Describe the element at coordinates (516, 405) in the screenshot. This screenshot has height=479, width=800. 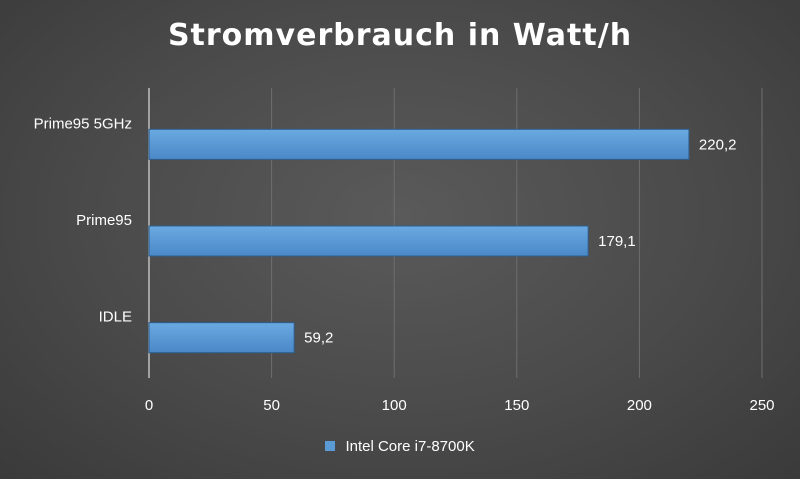
I see `x-tick-label-150: 150` at that location.